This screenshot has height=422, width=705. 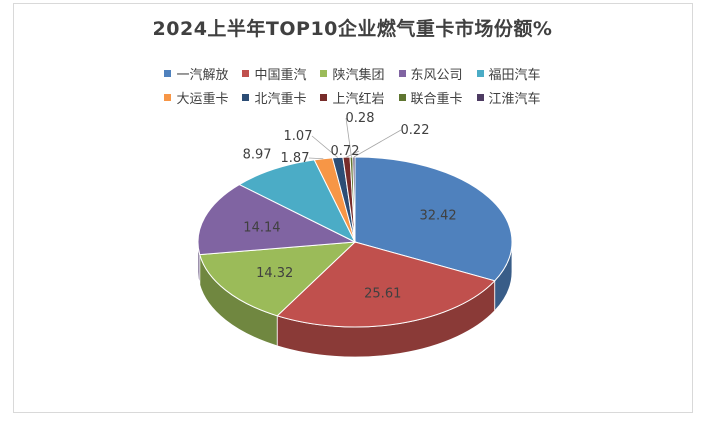 I want to click on legend-row-1: 一汽解放 中国重汽 陕汽集团 东风公司 福田汽车, so click(x=352, y=73).